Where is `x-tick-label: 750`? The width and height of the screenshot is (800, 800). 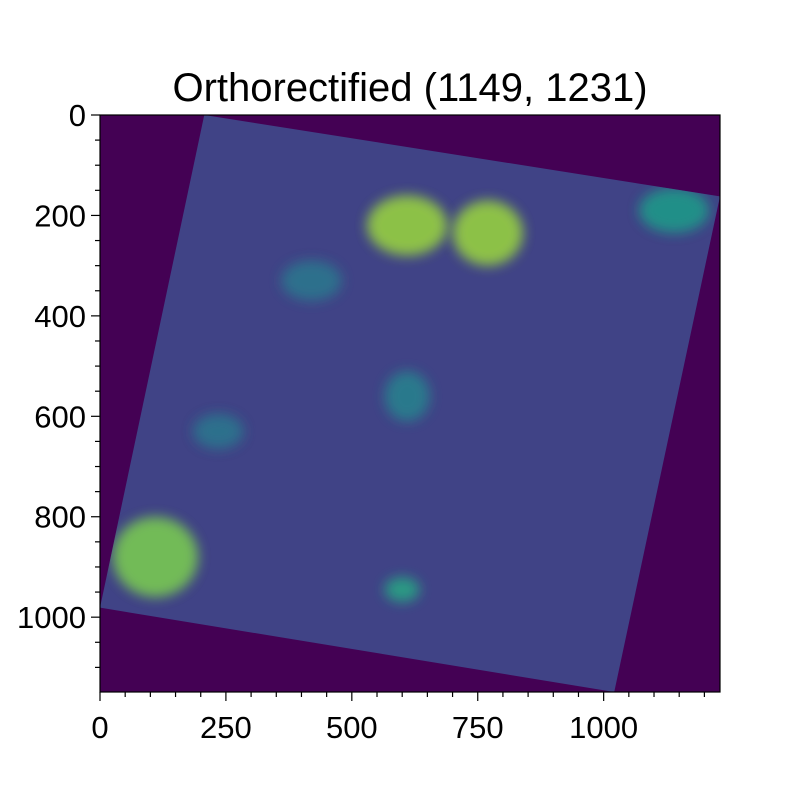 x-tick-label: 750 is located at coordinates (478, 727).